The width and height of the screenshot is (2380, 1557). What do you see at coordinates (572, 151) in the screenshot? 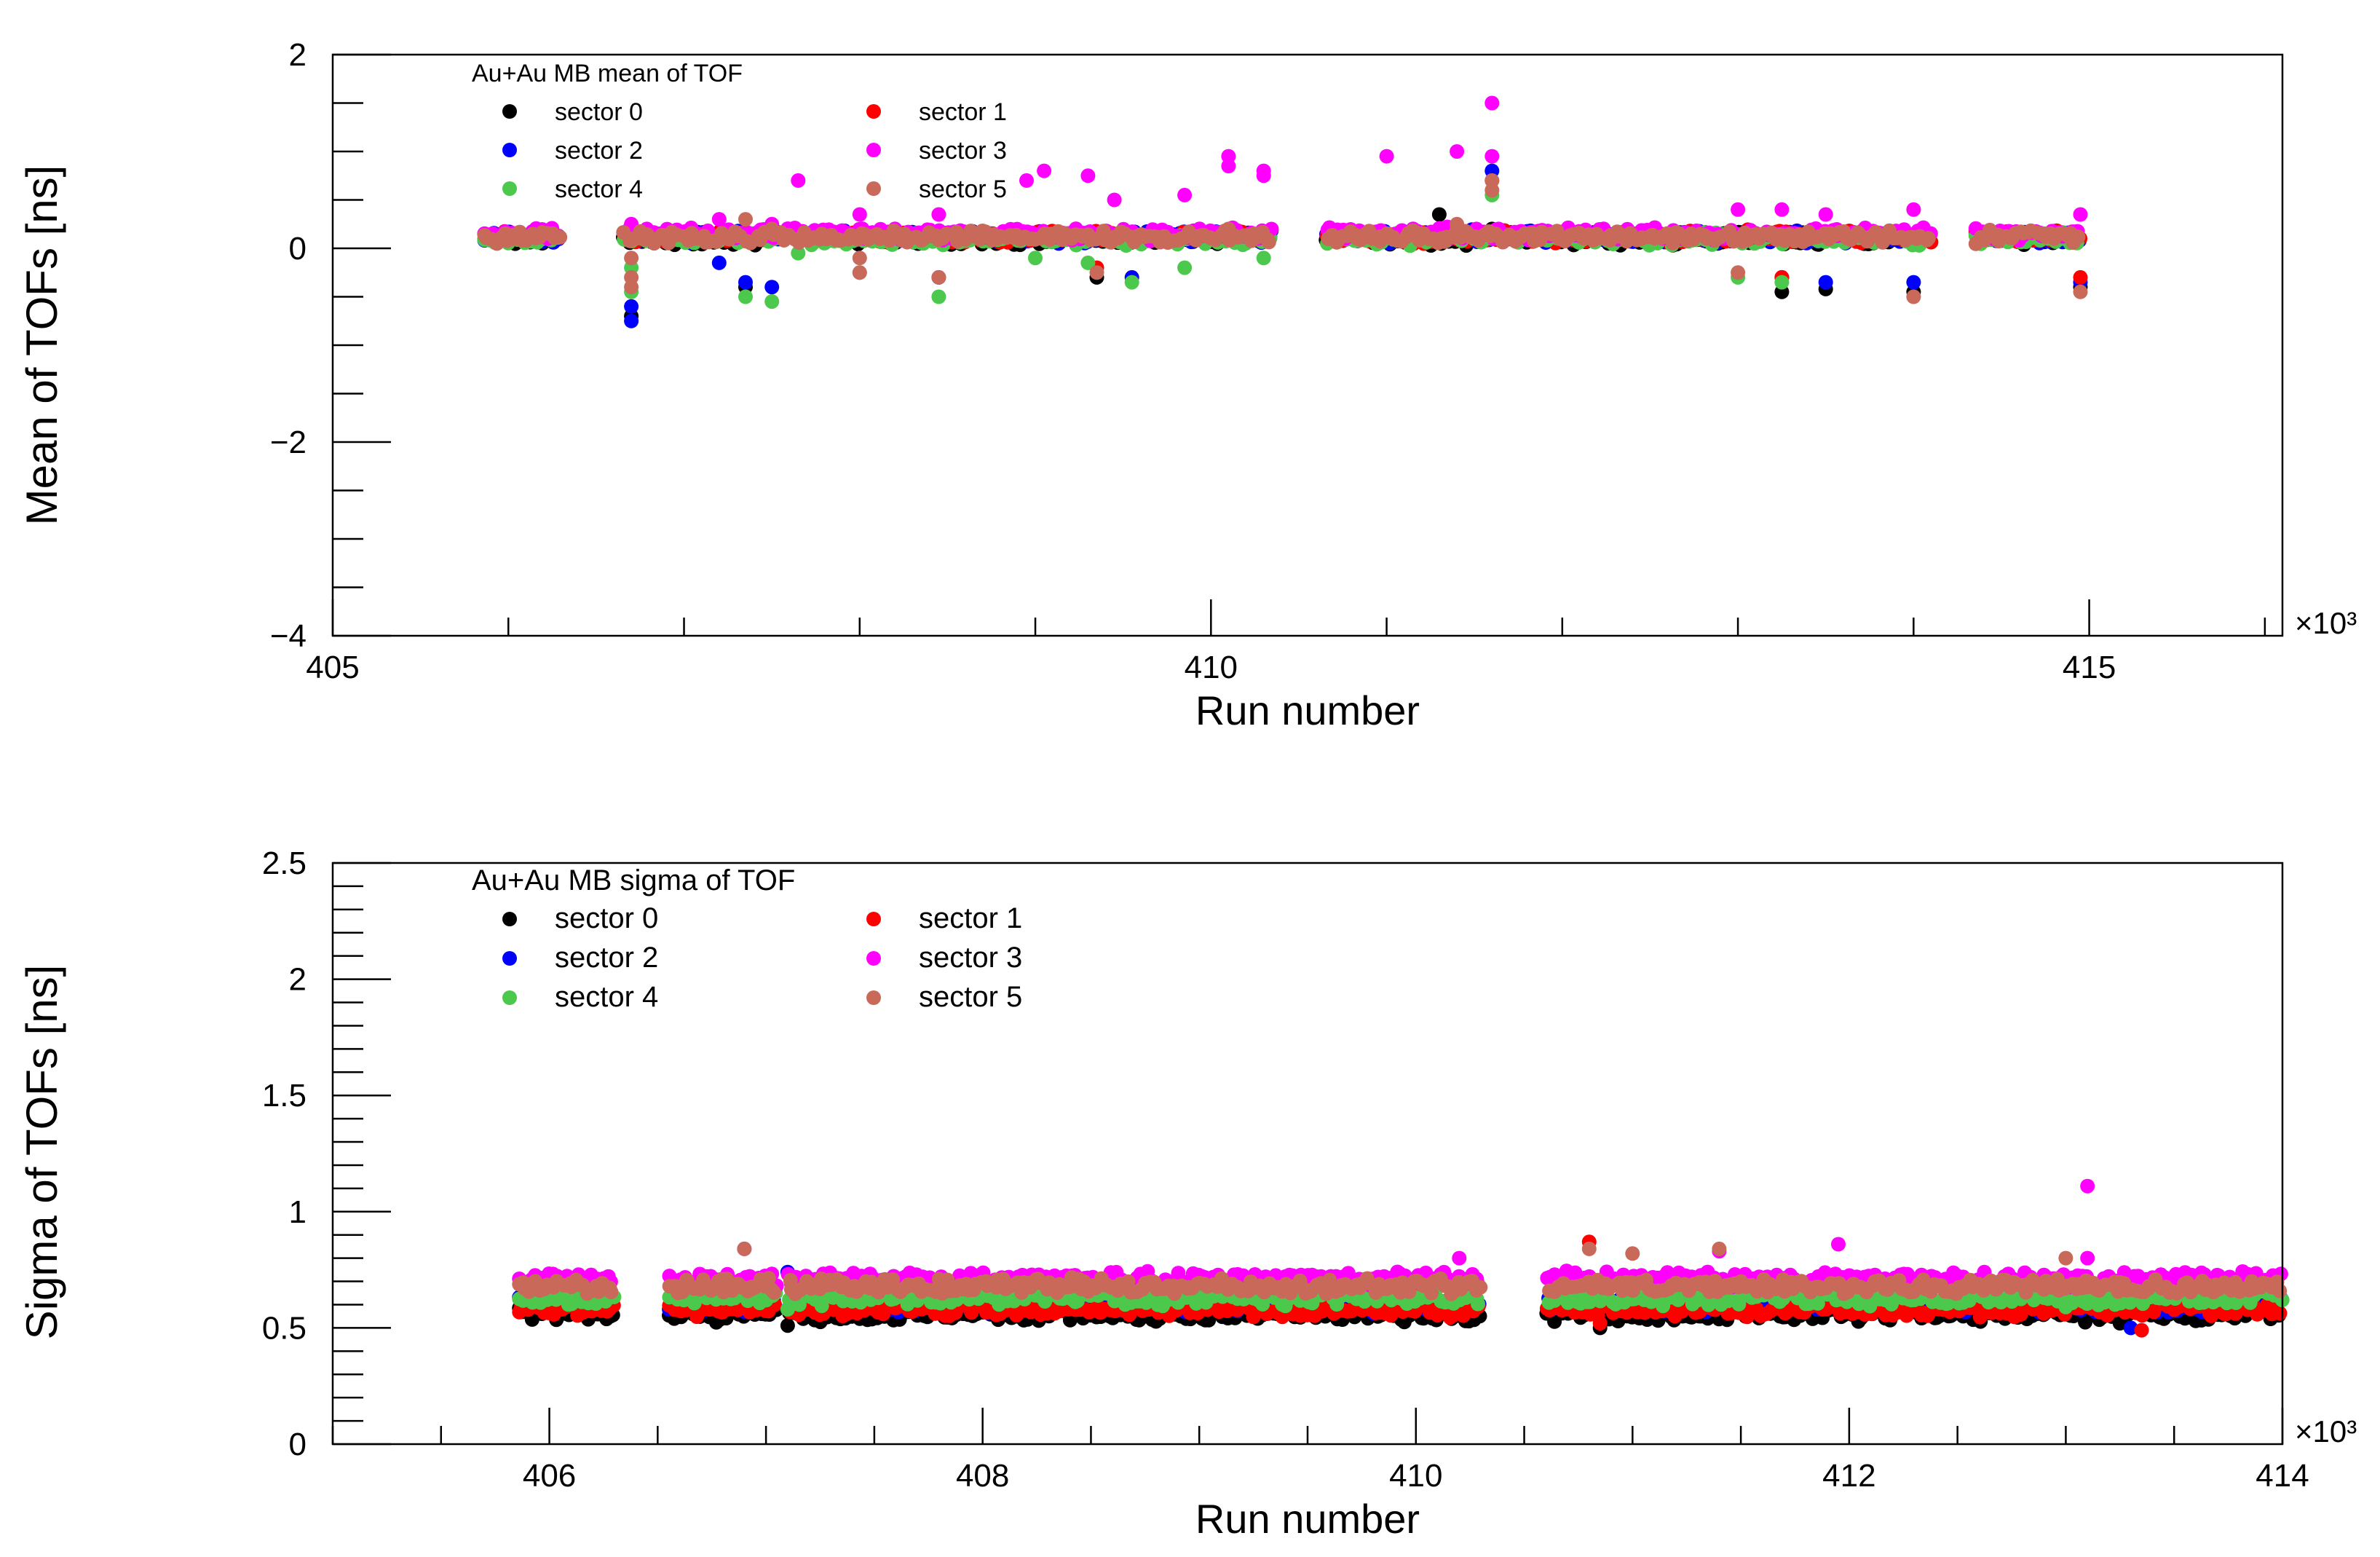
I see `legend-entry: sector 2` at bounding box center [572, 151].